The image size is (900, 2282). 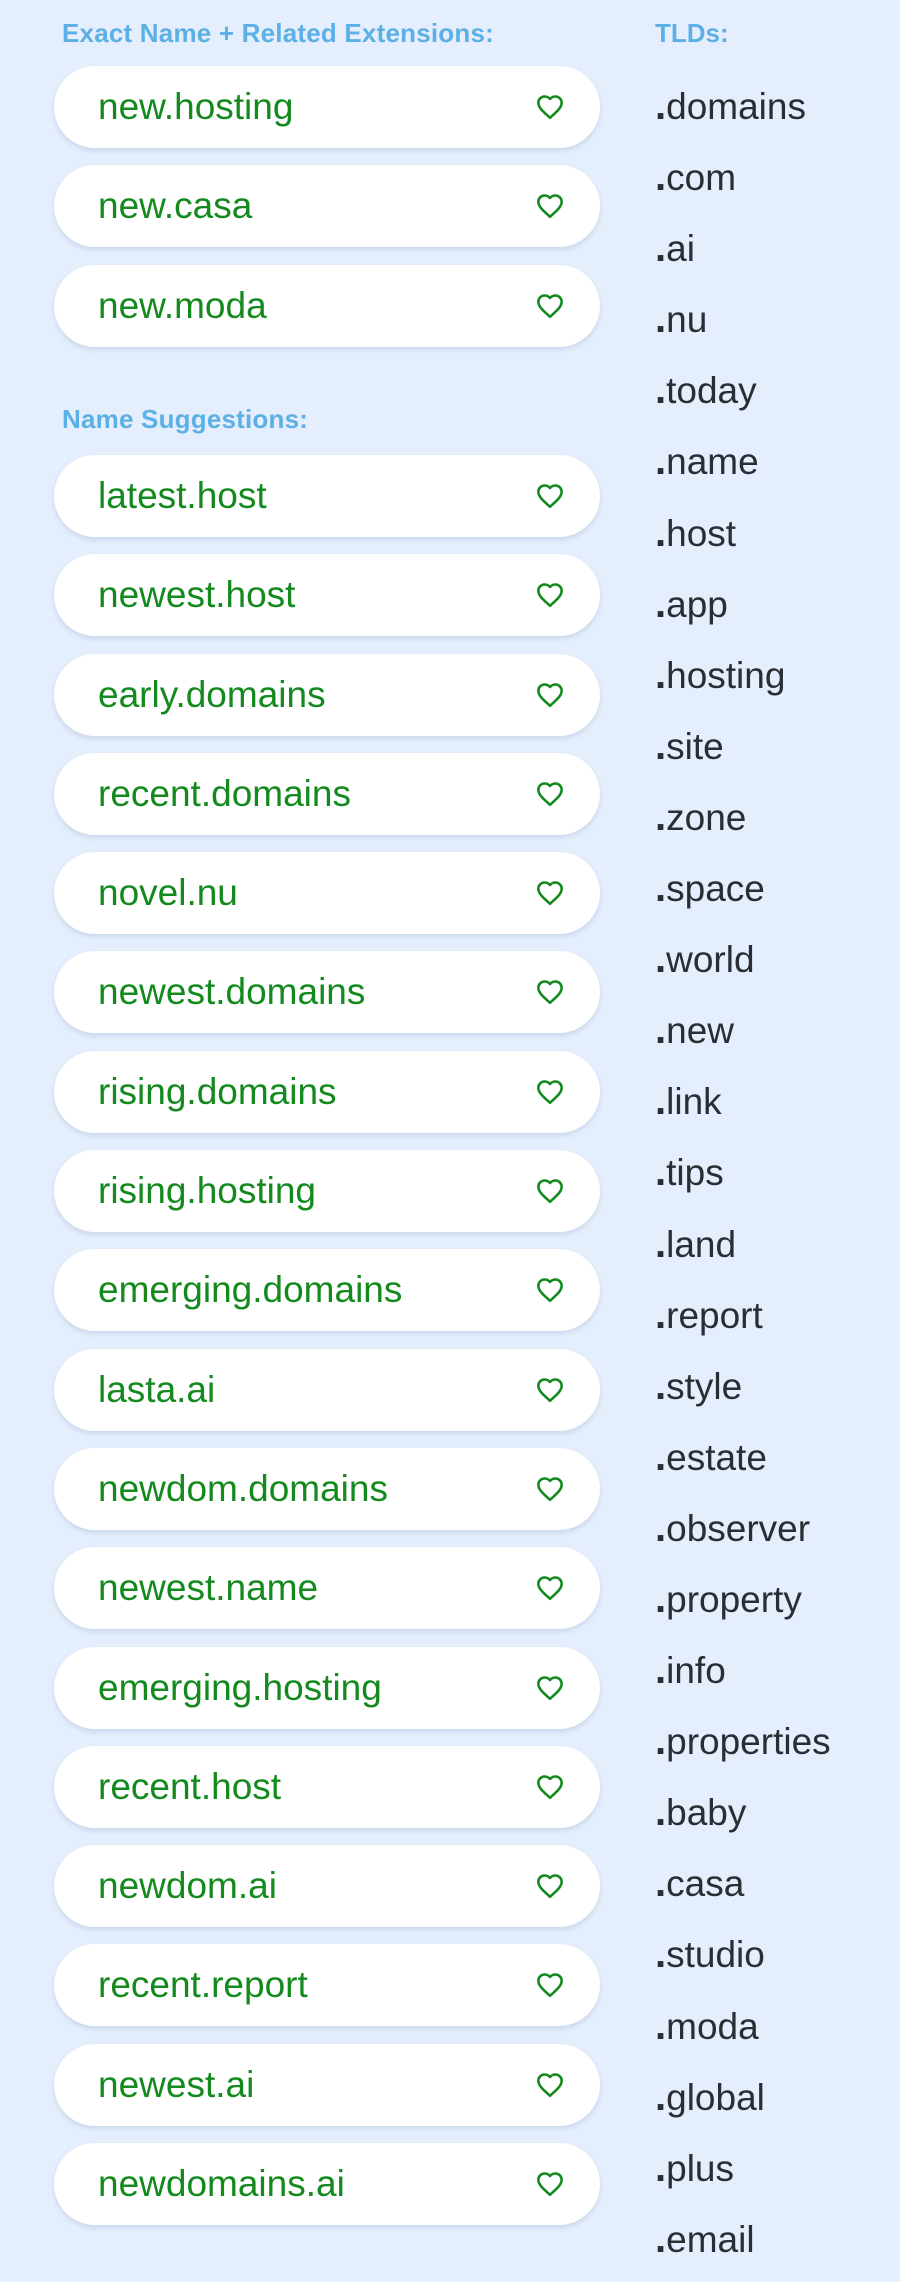 What do you see at coordinates (743, 682) in the screenshot?
I see `tld-item: .hosting` at bounding box center [743, 682].